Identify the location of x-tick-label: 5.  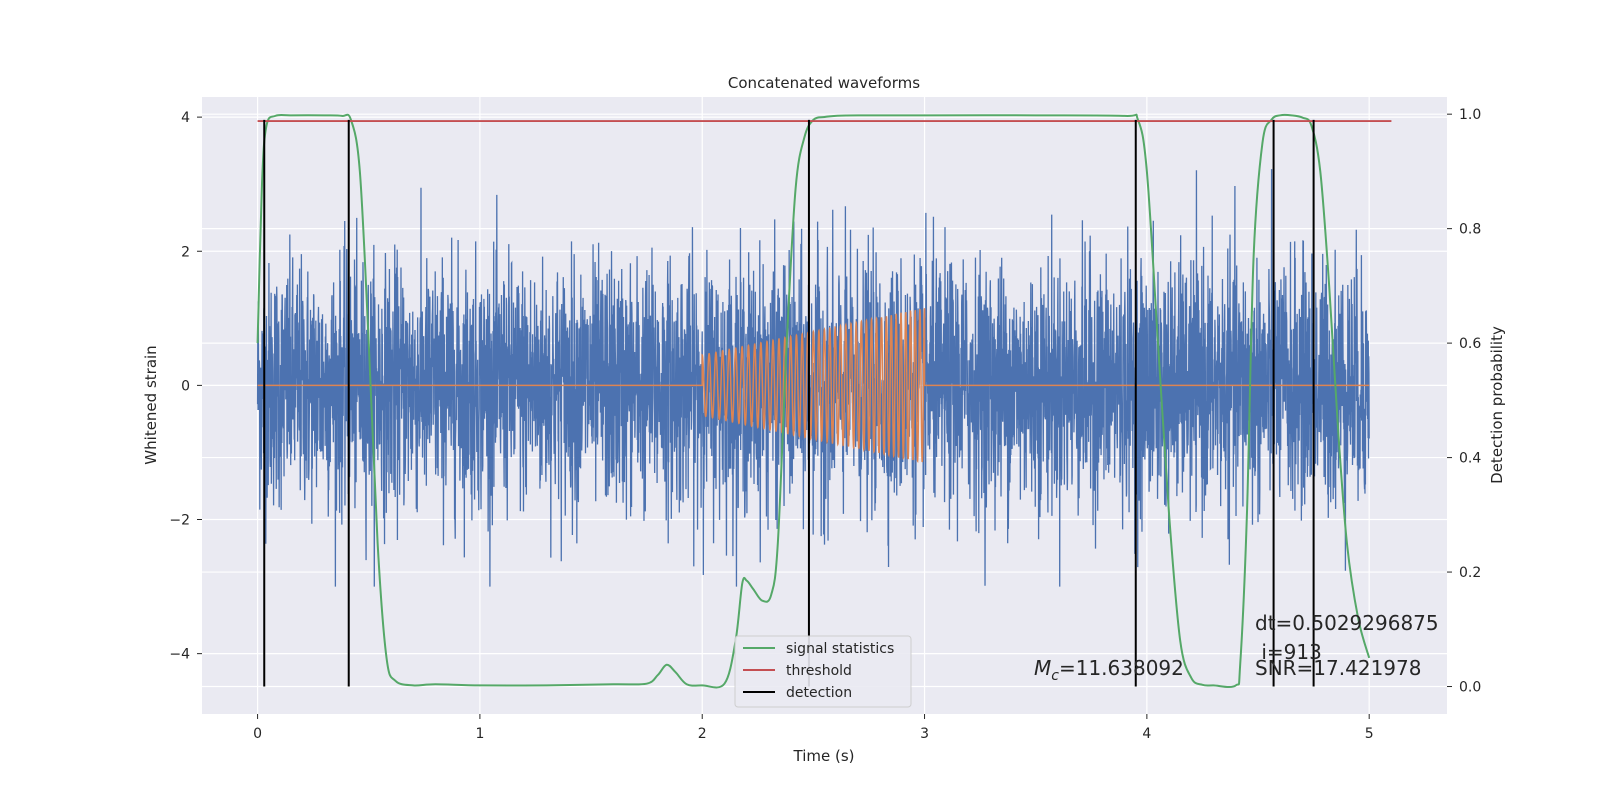
(1369, 734).